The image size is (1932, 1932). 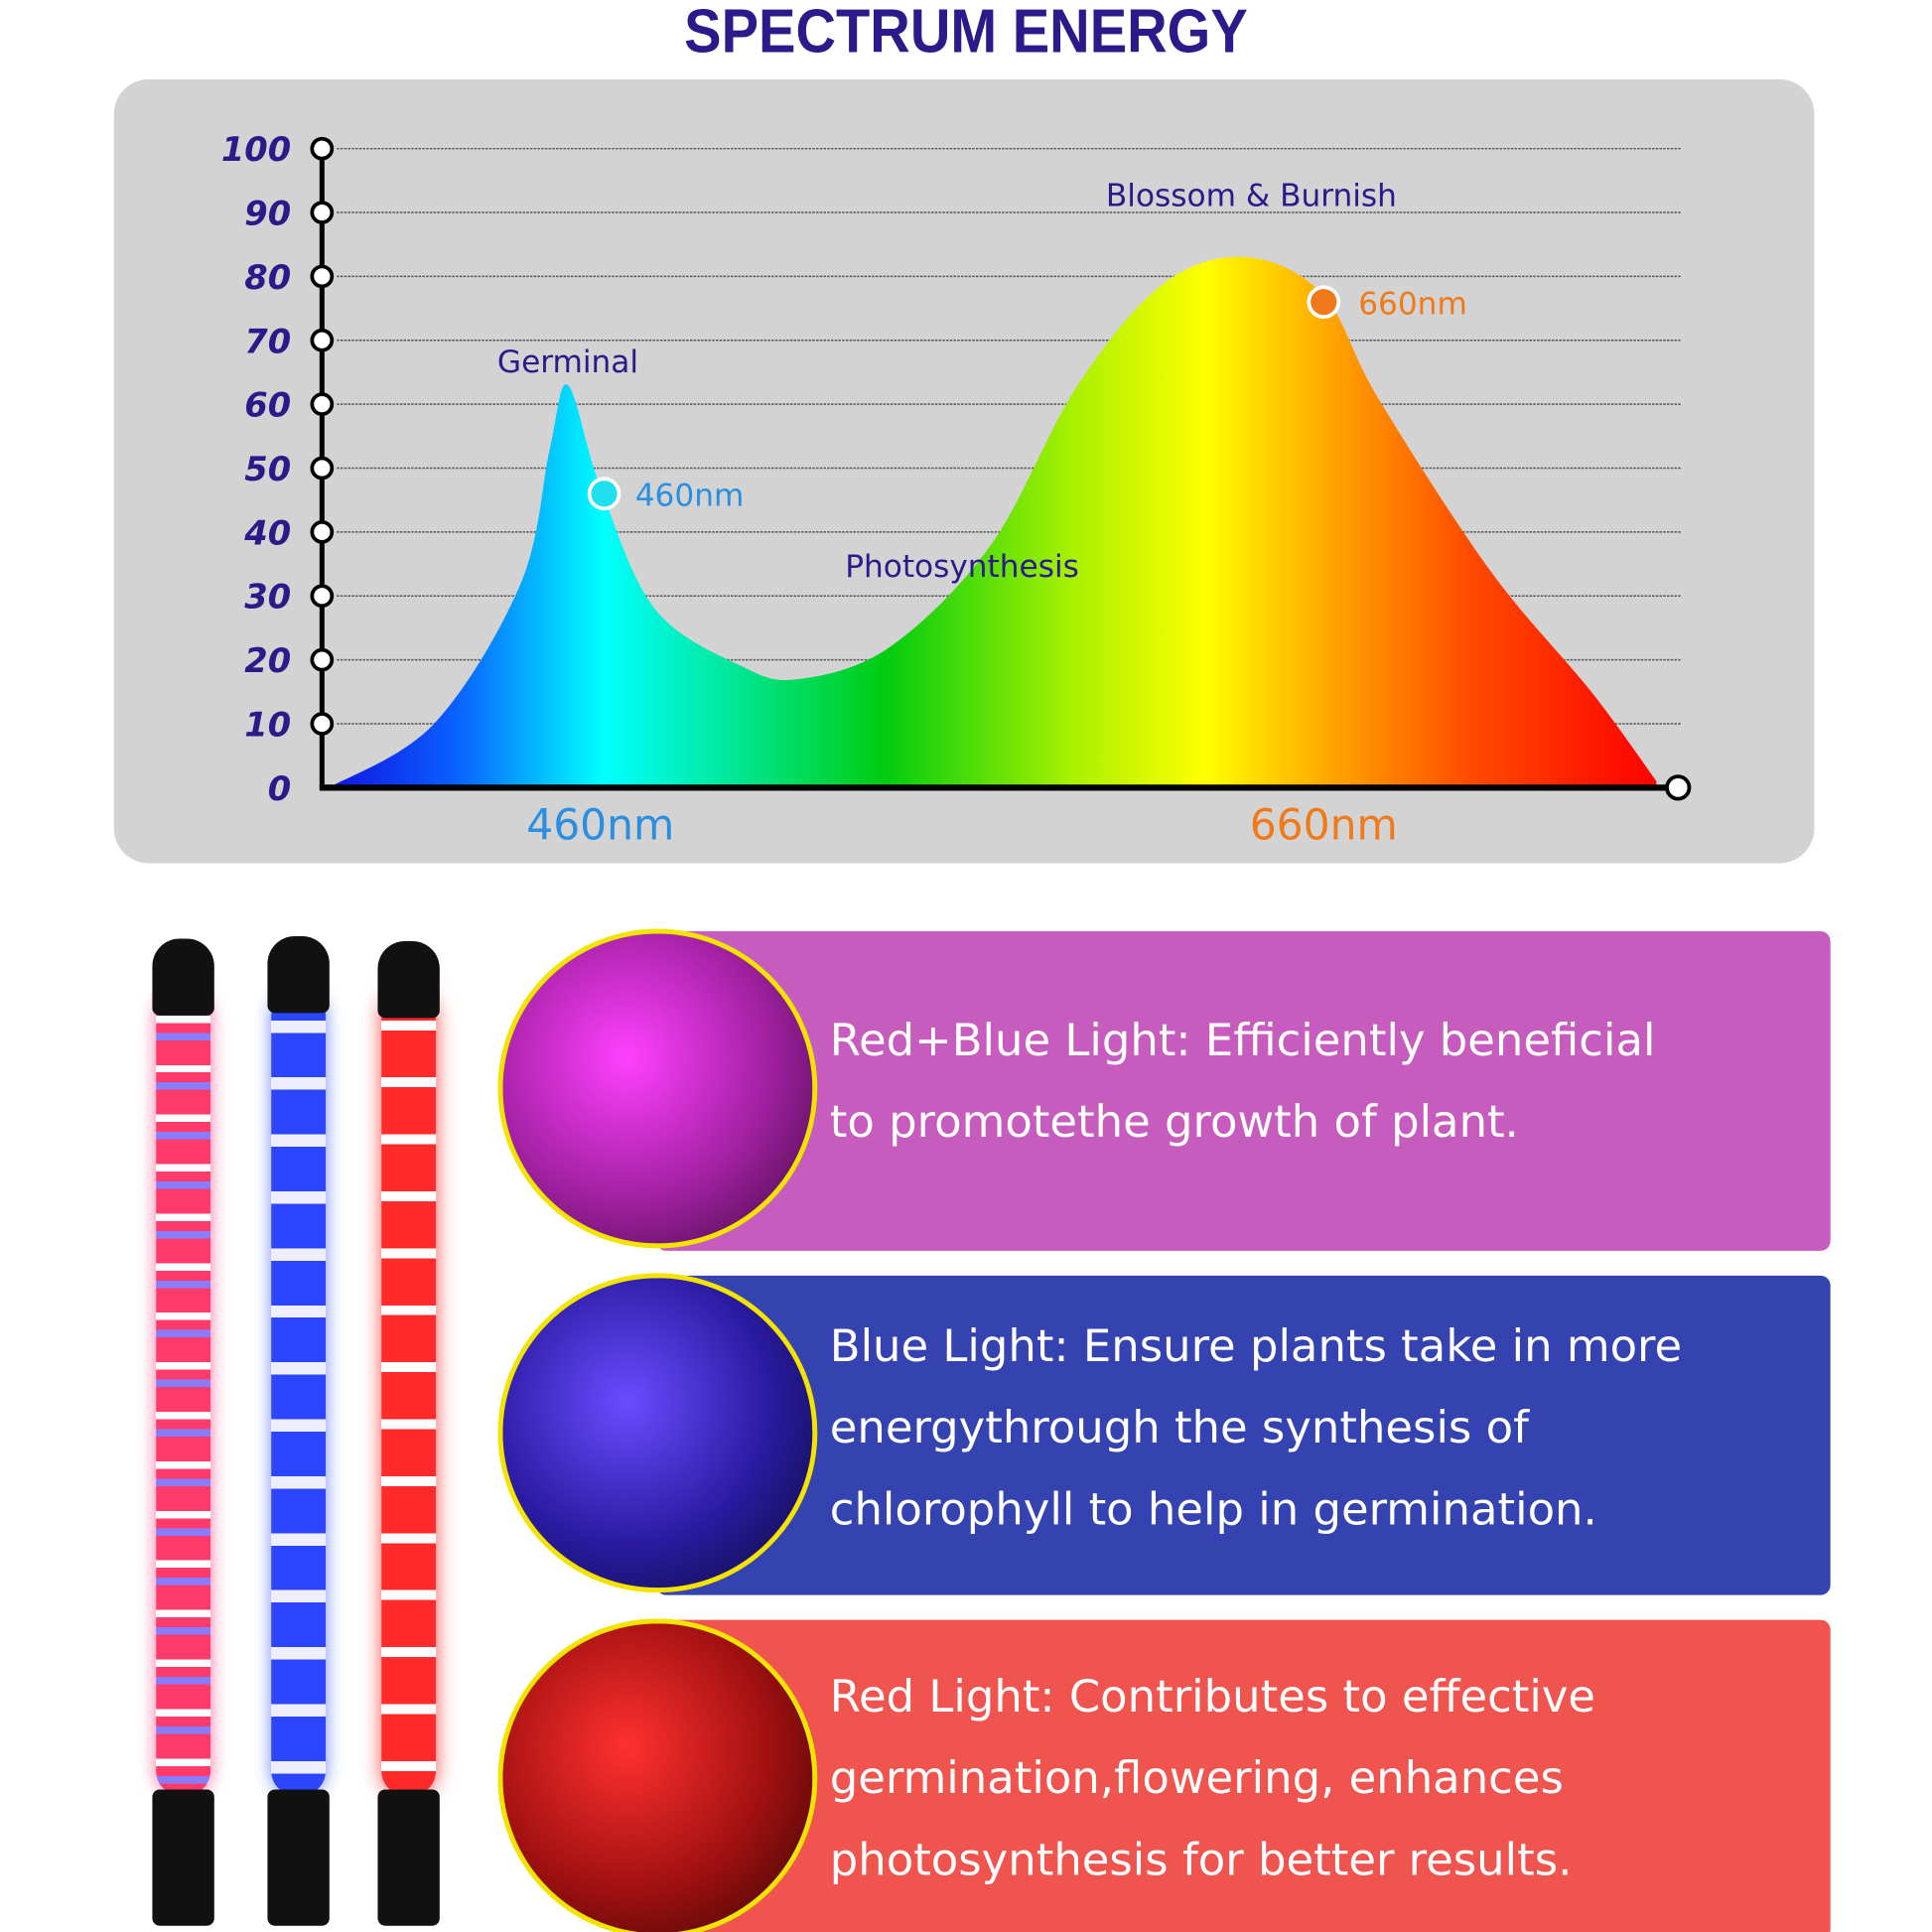 I want to click on y-tick-label: 40, so click(x=267, y=532).